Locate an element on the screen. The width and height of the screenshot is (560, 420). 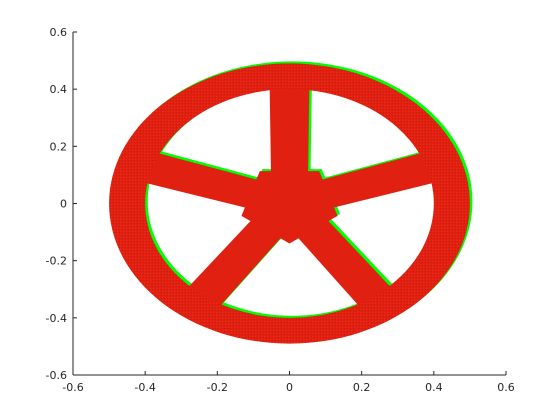
y-tick-label: 0.4 is located at coordinates (59, 89).